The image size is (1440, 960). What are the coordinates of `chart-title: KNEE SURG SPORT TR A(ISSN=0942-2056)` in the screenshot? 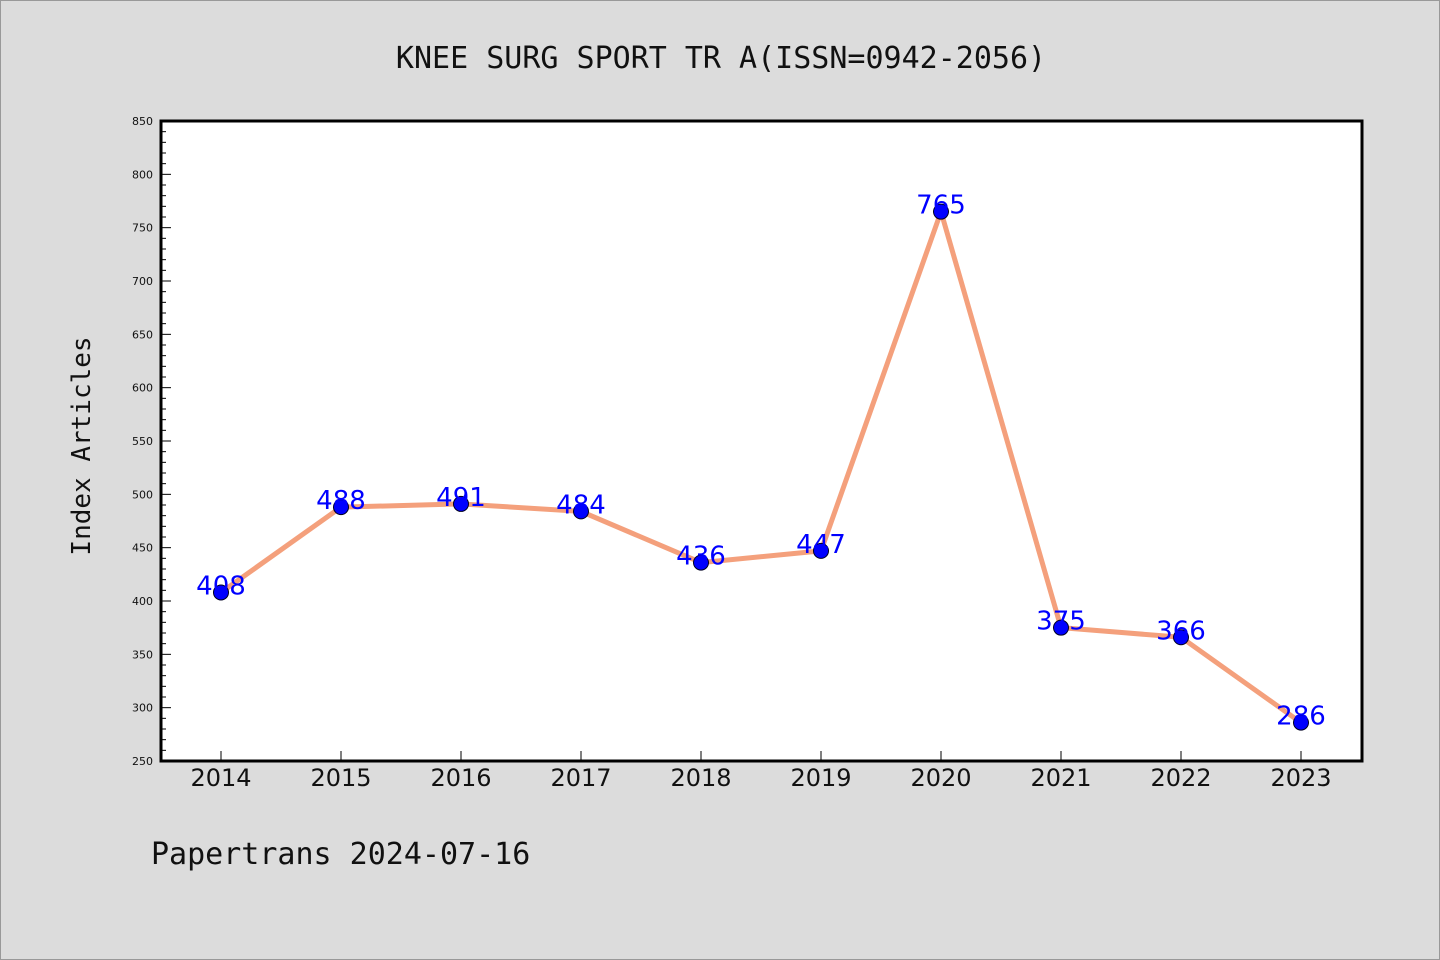 It's located at (721, 58).